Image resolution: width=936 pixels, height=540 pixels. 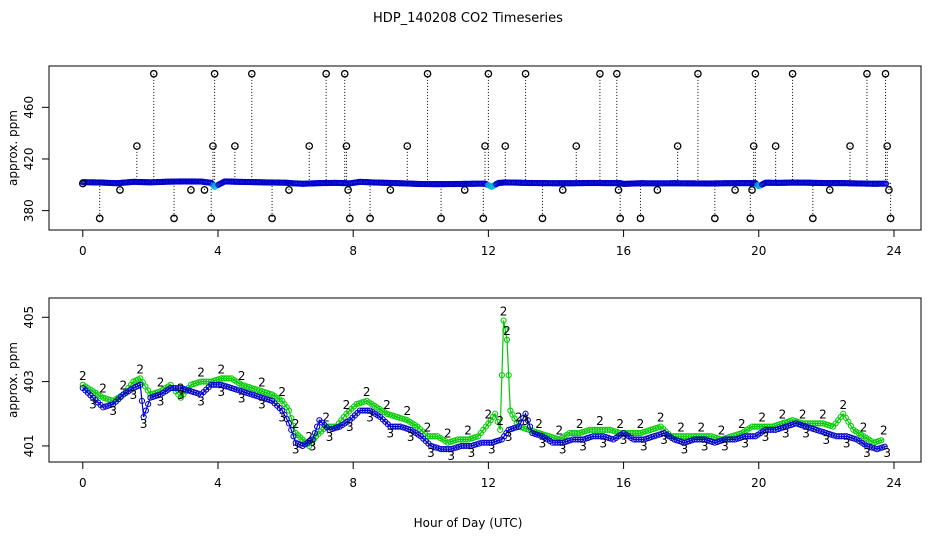 I want to click on baseline-point, so click(x=757, y=185).